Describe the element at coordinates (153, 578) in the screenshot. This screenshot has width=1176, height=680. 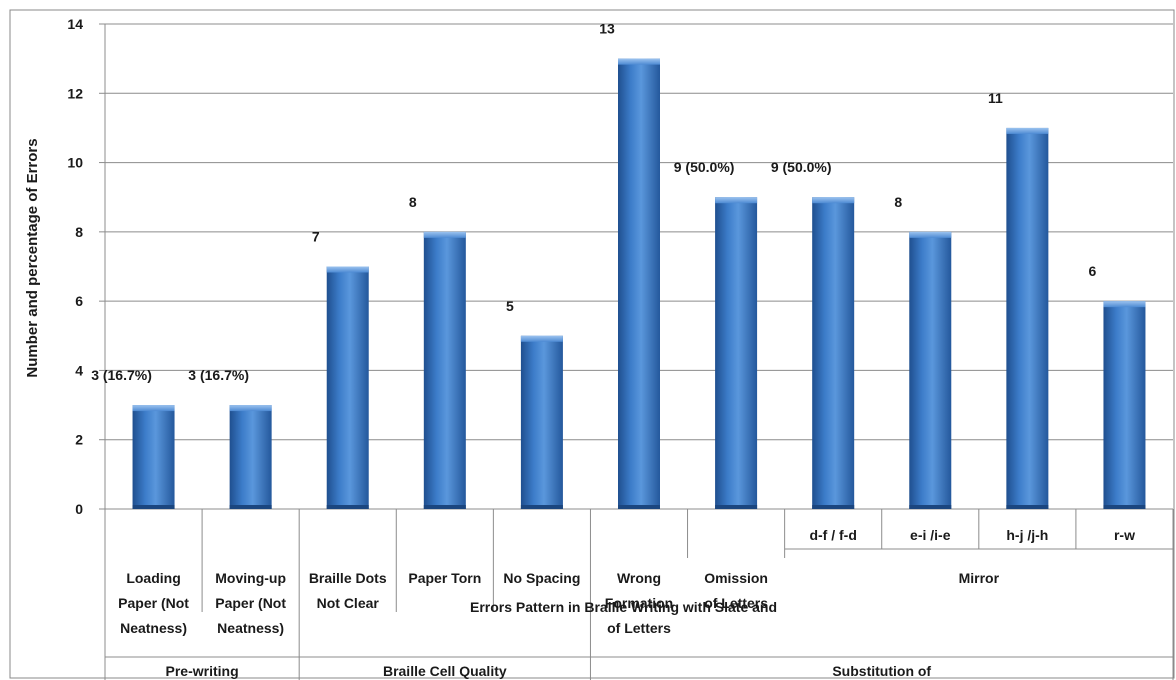
I see `x-category-label: Loading` at that location.